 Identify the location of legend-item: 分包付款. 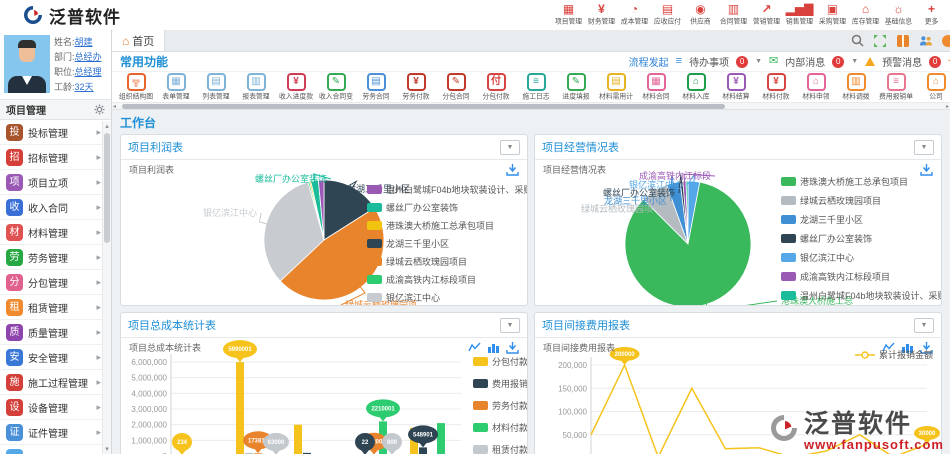
(500, 361).